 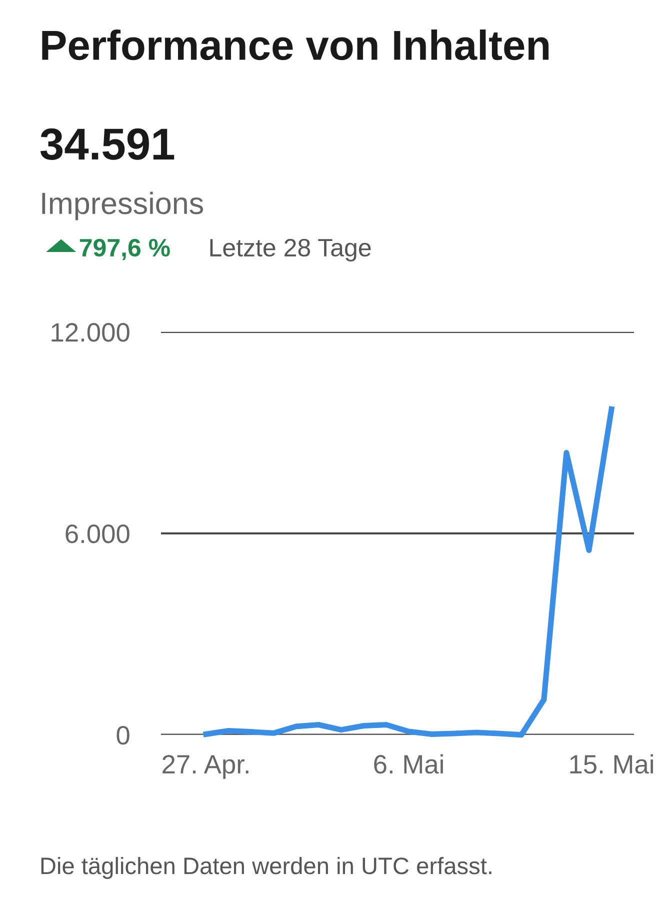 I want to click on x-tick-label: 6. Mai, so click(x=408, y=764).